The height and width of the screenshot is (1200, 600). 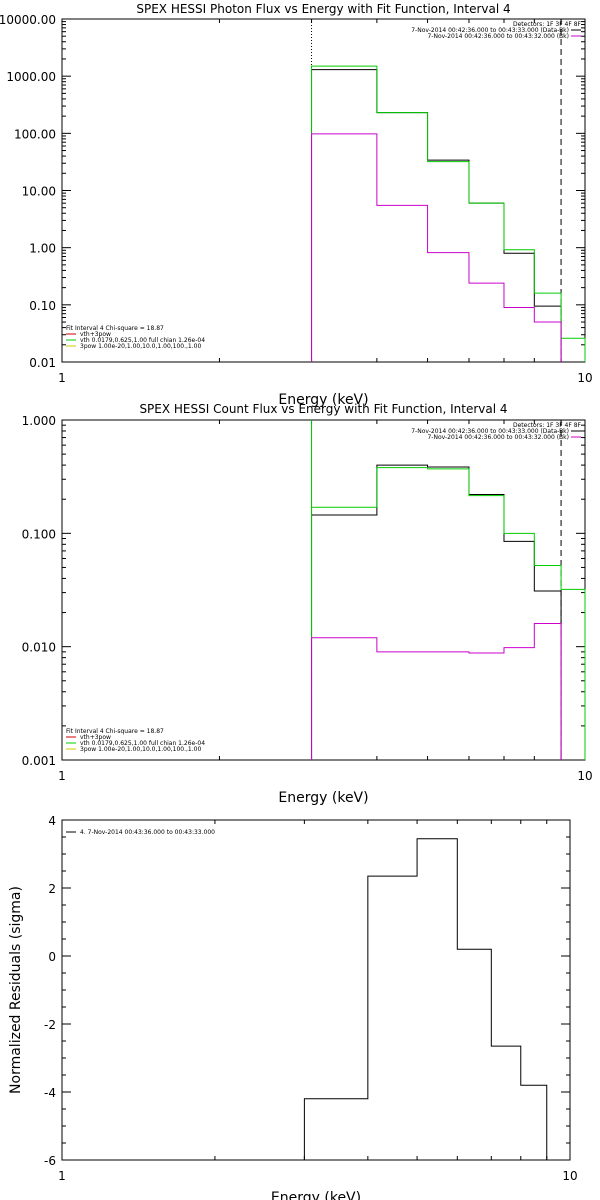 I want to click on y-tick-label: 0.001, so click(x=39, y=761).